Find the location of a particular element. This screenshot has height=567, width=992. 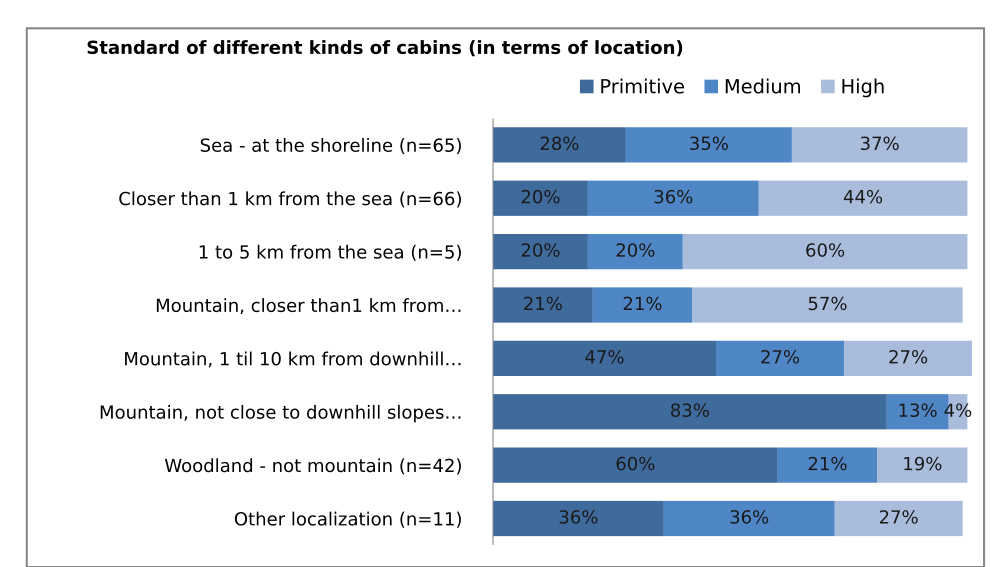

data-label: 19% is located at coordinates (923, 463).